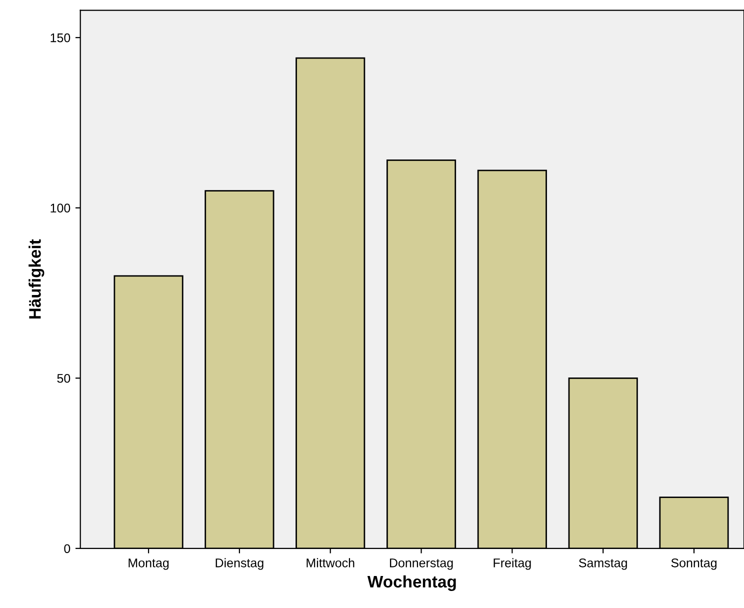  I want to click on y-axis-title: Häufigkeit, so click(36, 279).